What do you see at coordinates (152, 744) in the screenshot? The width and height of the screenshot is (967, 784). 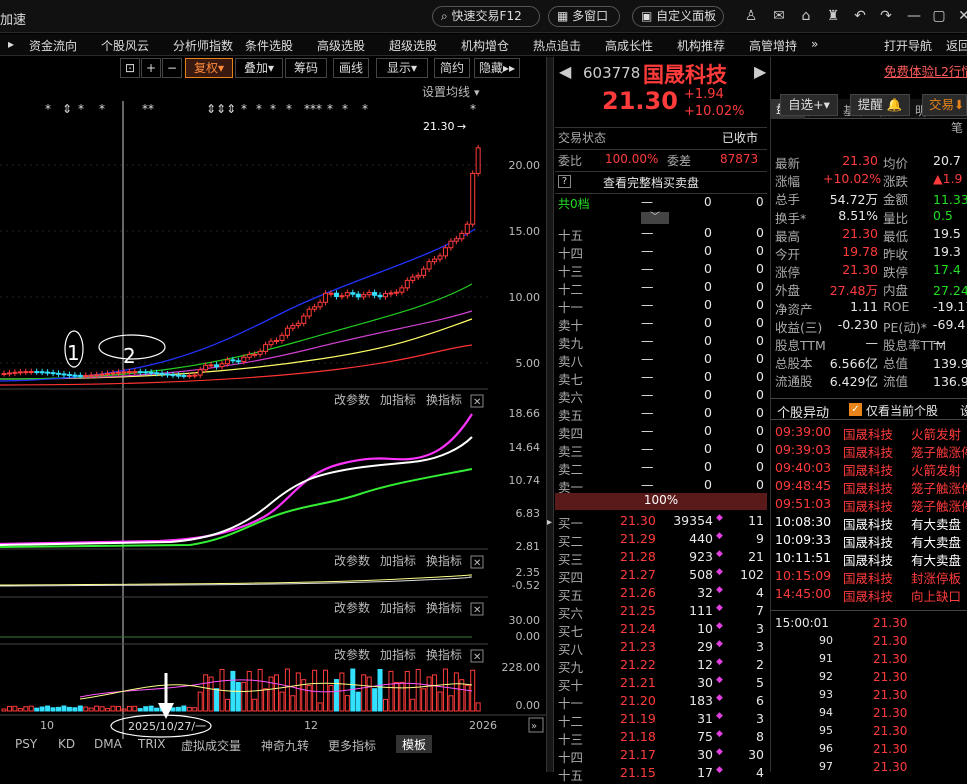 I see `tab-trix: TRIX` at bounding box center [152, 744].